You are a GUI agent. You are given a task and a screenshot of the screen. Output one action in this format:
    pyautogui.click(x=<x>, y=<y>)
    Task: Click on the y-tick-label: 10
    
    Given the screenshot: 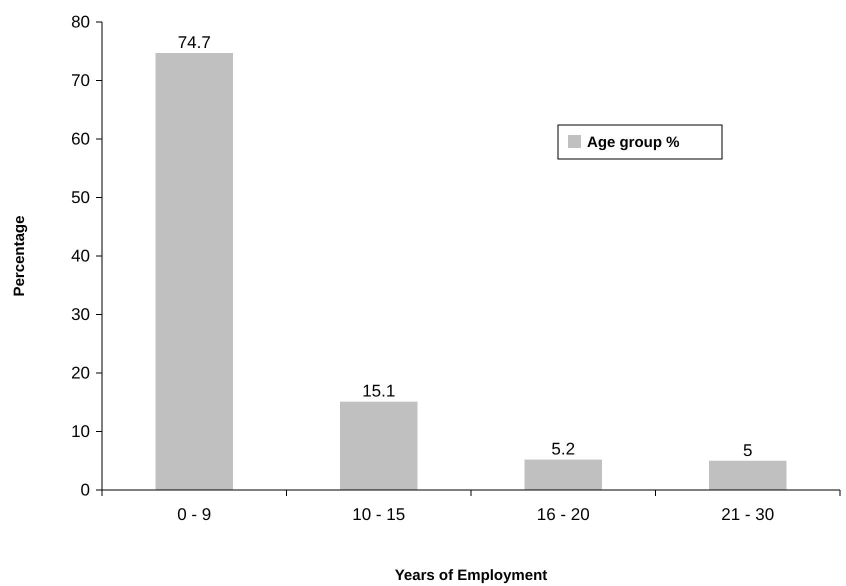 What is the action you would take?
    pyautogui.click(x=80, y=431)
    